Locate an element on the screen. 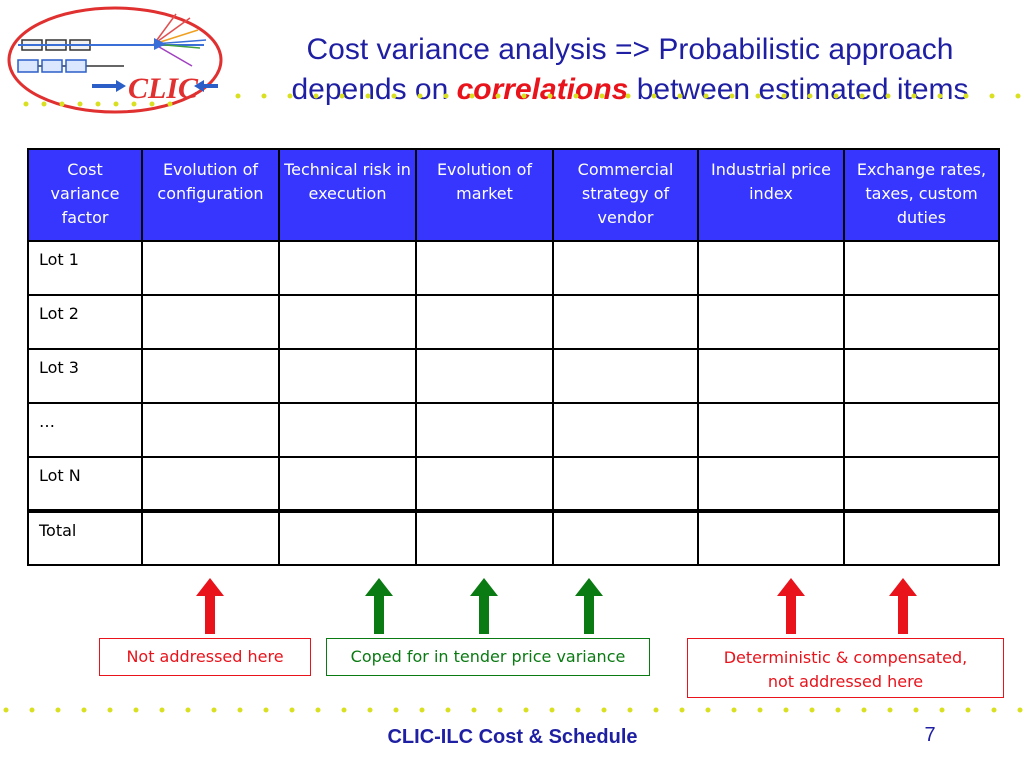 Image resolution: width=1024 pixels, height=768 pixels. table-row: Lot 2 is located at coordinates (513, 322).